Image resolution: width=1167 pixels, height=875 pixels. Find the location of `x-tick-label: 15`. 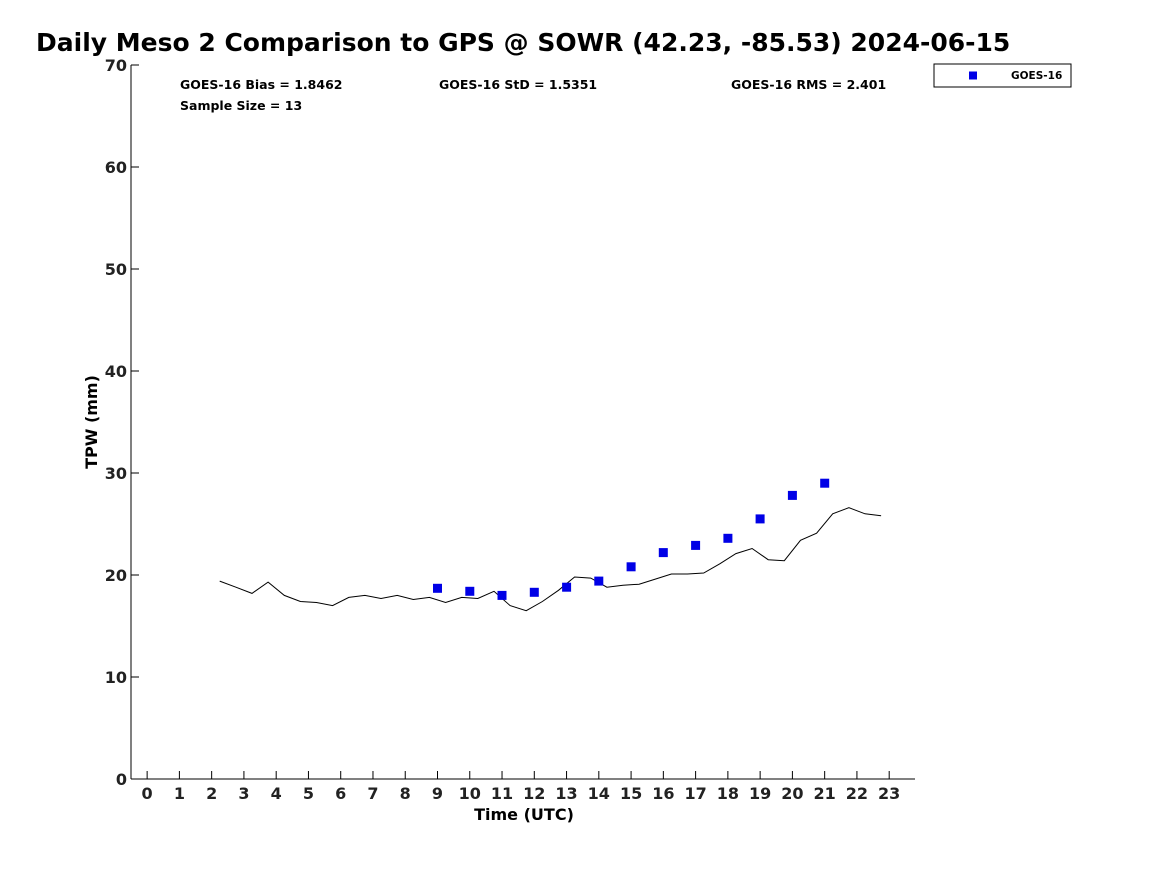

x-tick-label: 15 is located at coordinates (631, 793).